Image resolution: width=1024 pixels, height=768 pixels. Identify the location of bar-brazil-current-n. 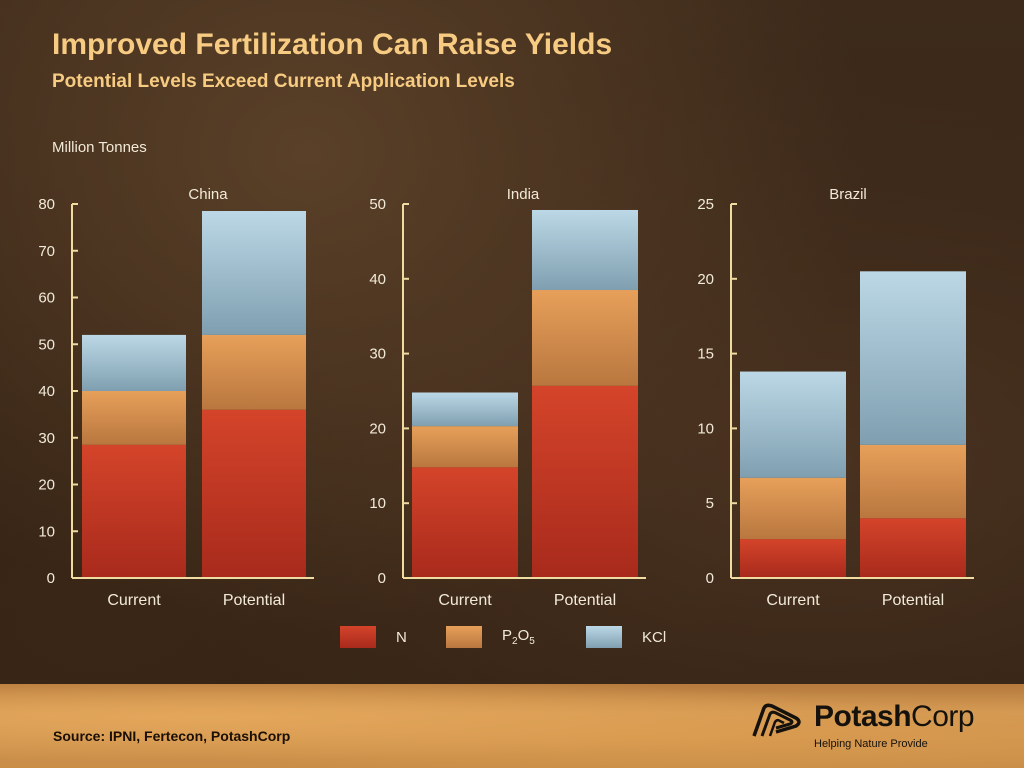
(793, 558).